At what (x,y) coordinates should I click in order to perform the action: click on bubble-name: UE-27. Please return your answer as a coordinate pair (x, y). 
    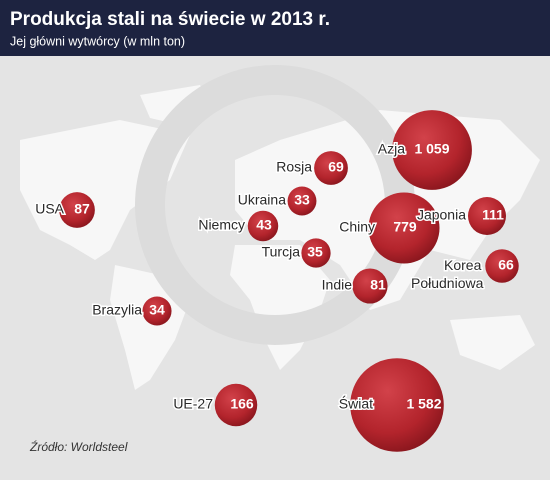
    Looking at the image, I should click on (193, 404).